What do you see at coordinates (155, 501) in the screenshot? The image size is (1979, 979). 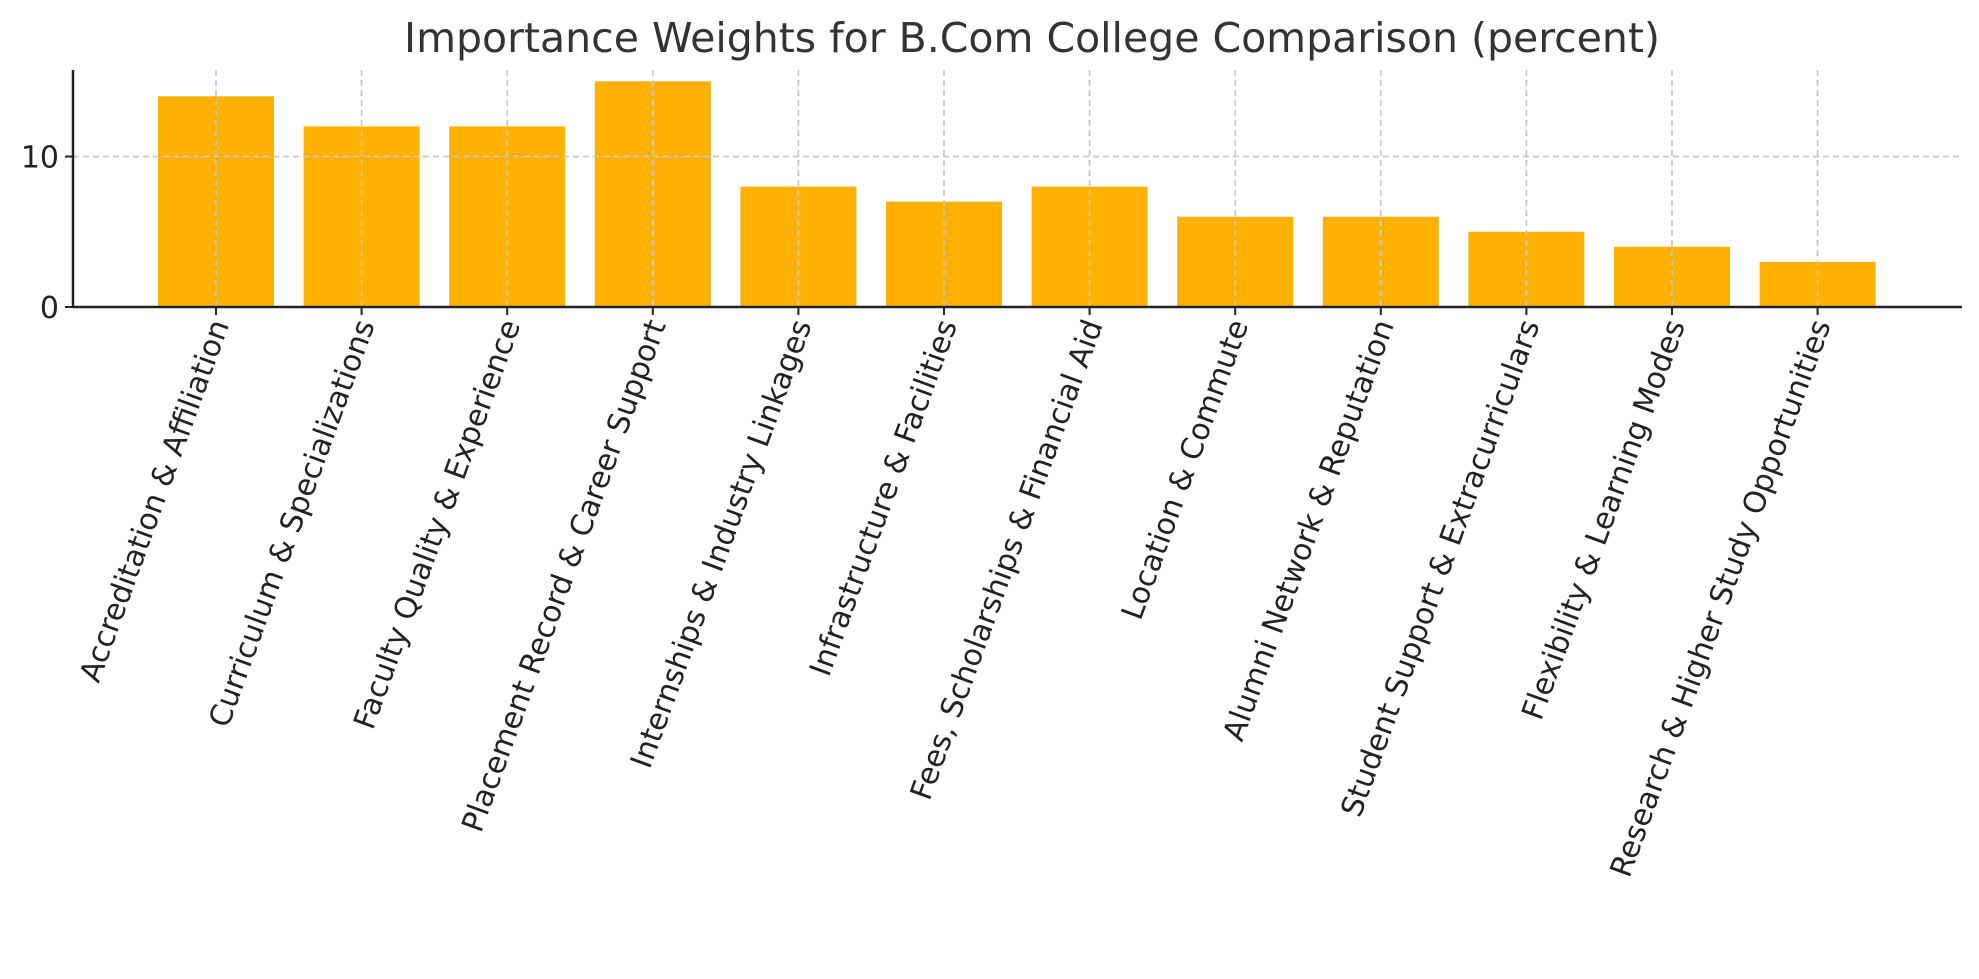 I see `x-tick-label: Accreditation & Affiliation` at bounding box center [155, 501].